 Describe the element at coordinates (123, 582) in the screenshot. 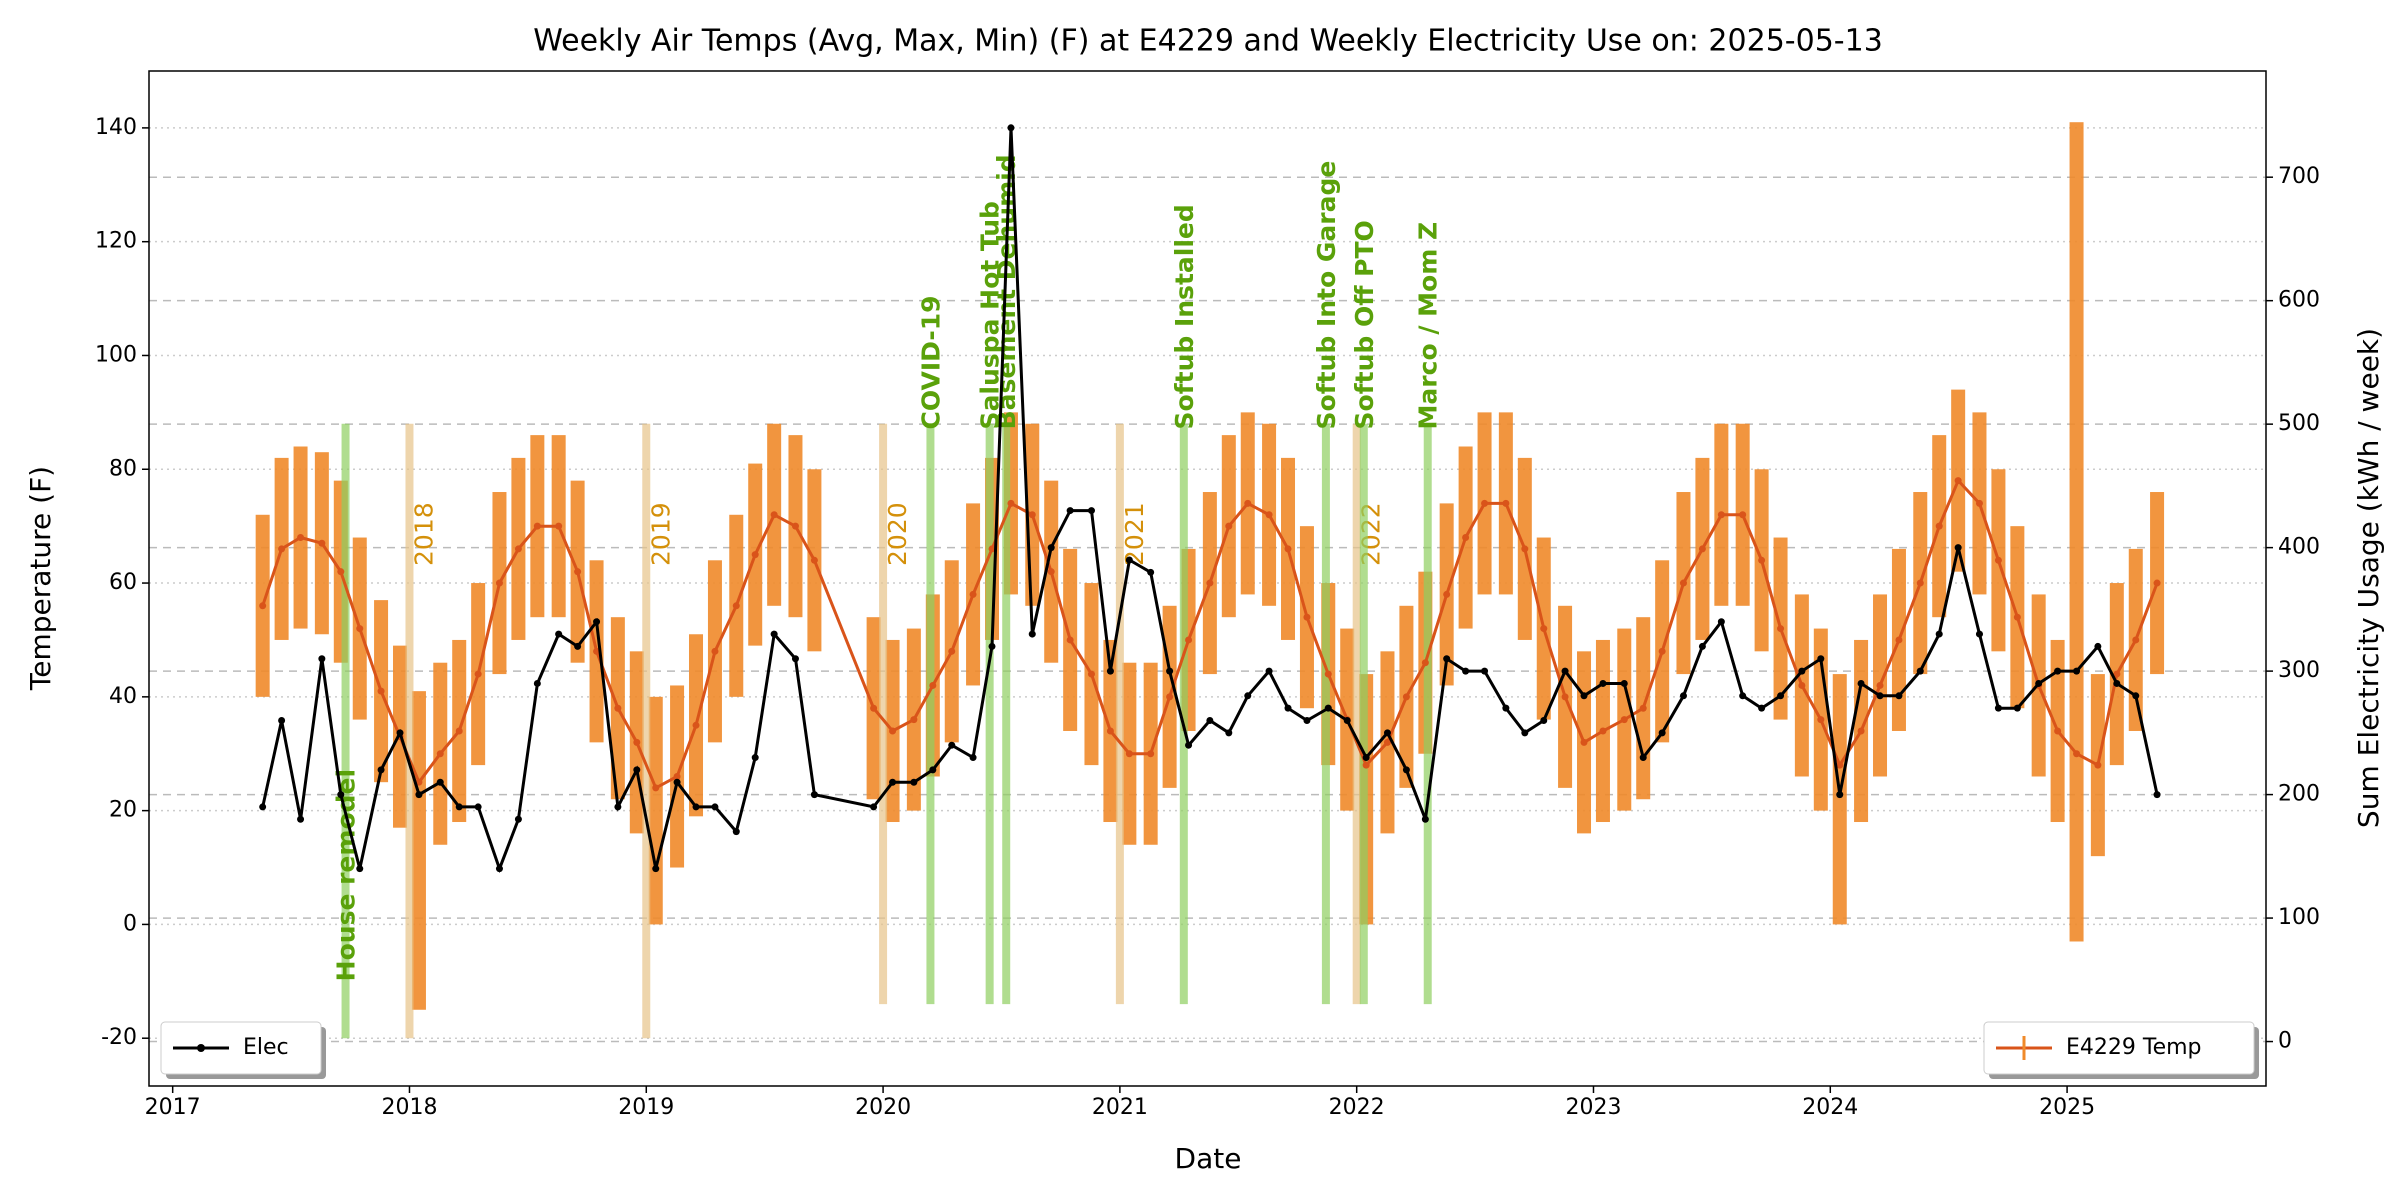

I see `y-tick-label: 60` at that location.